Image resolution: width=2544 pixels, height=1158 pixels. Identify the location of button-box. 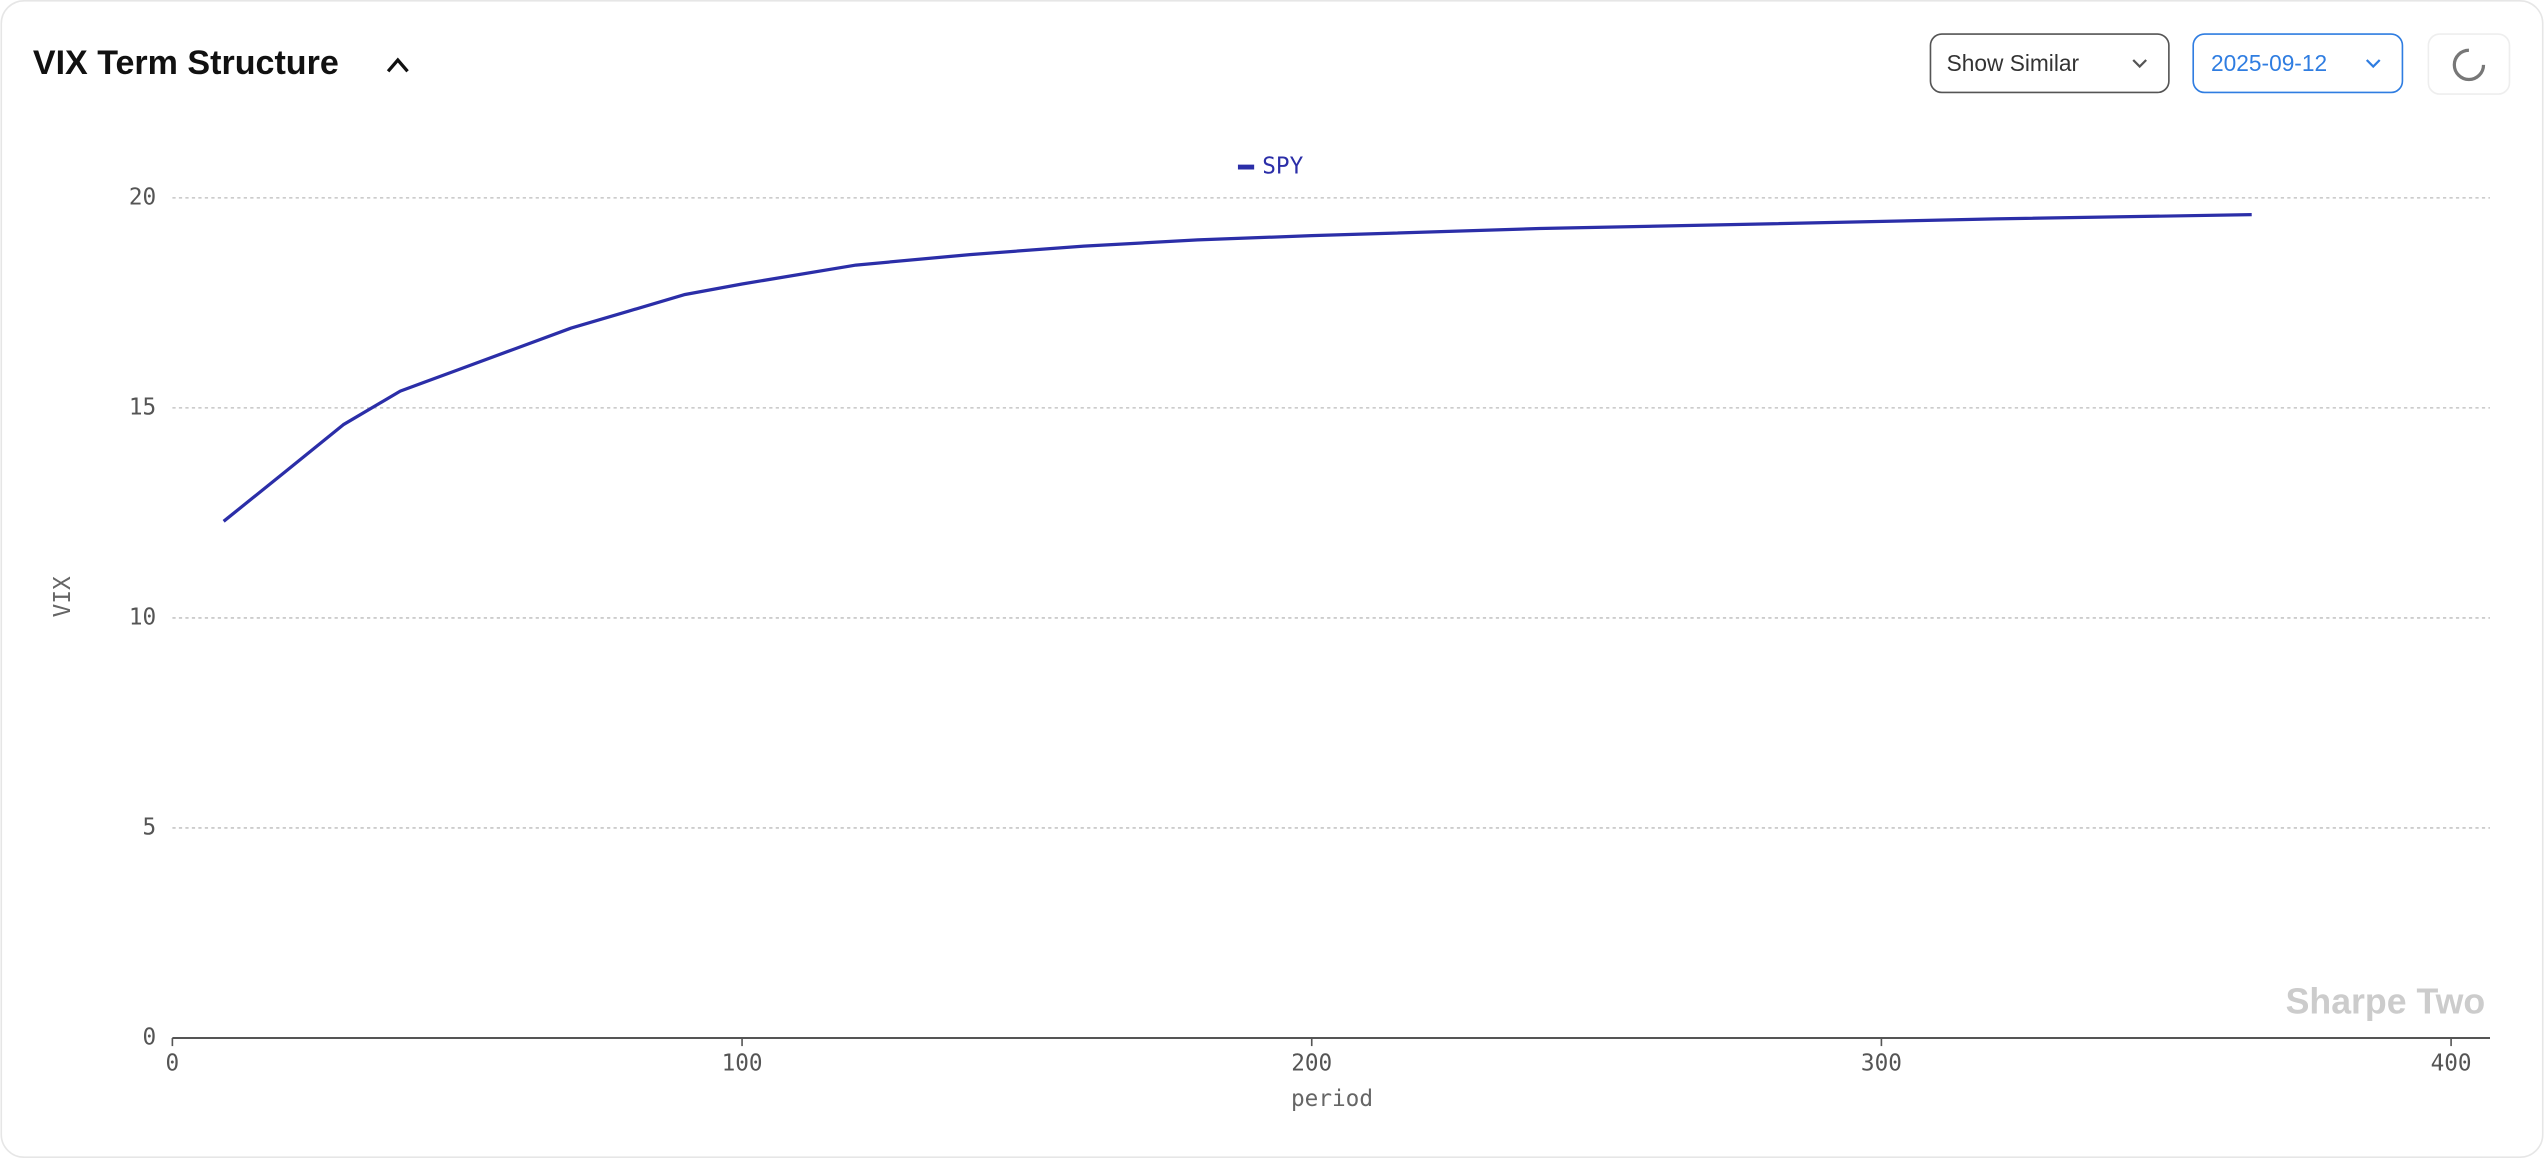
(2469, 64).